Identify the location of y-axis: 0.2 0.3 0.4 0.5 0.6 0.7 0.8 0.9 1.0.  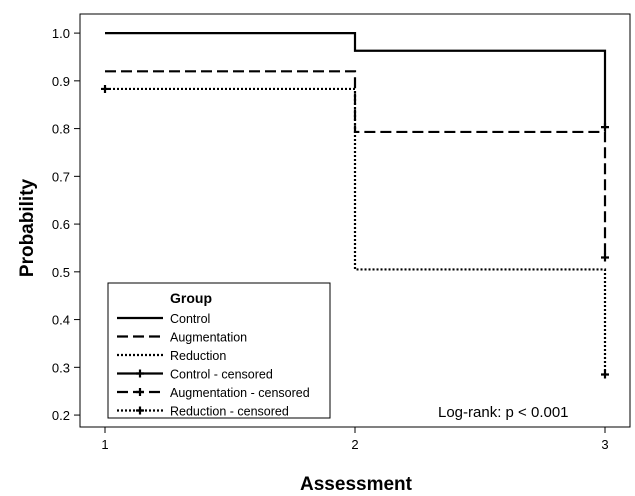
(66, 224).